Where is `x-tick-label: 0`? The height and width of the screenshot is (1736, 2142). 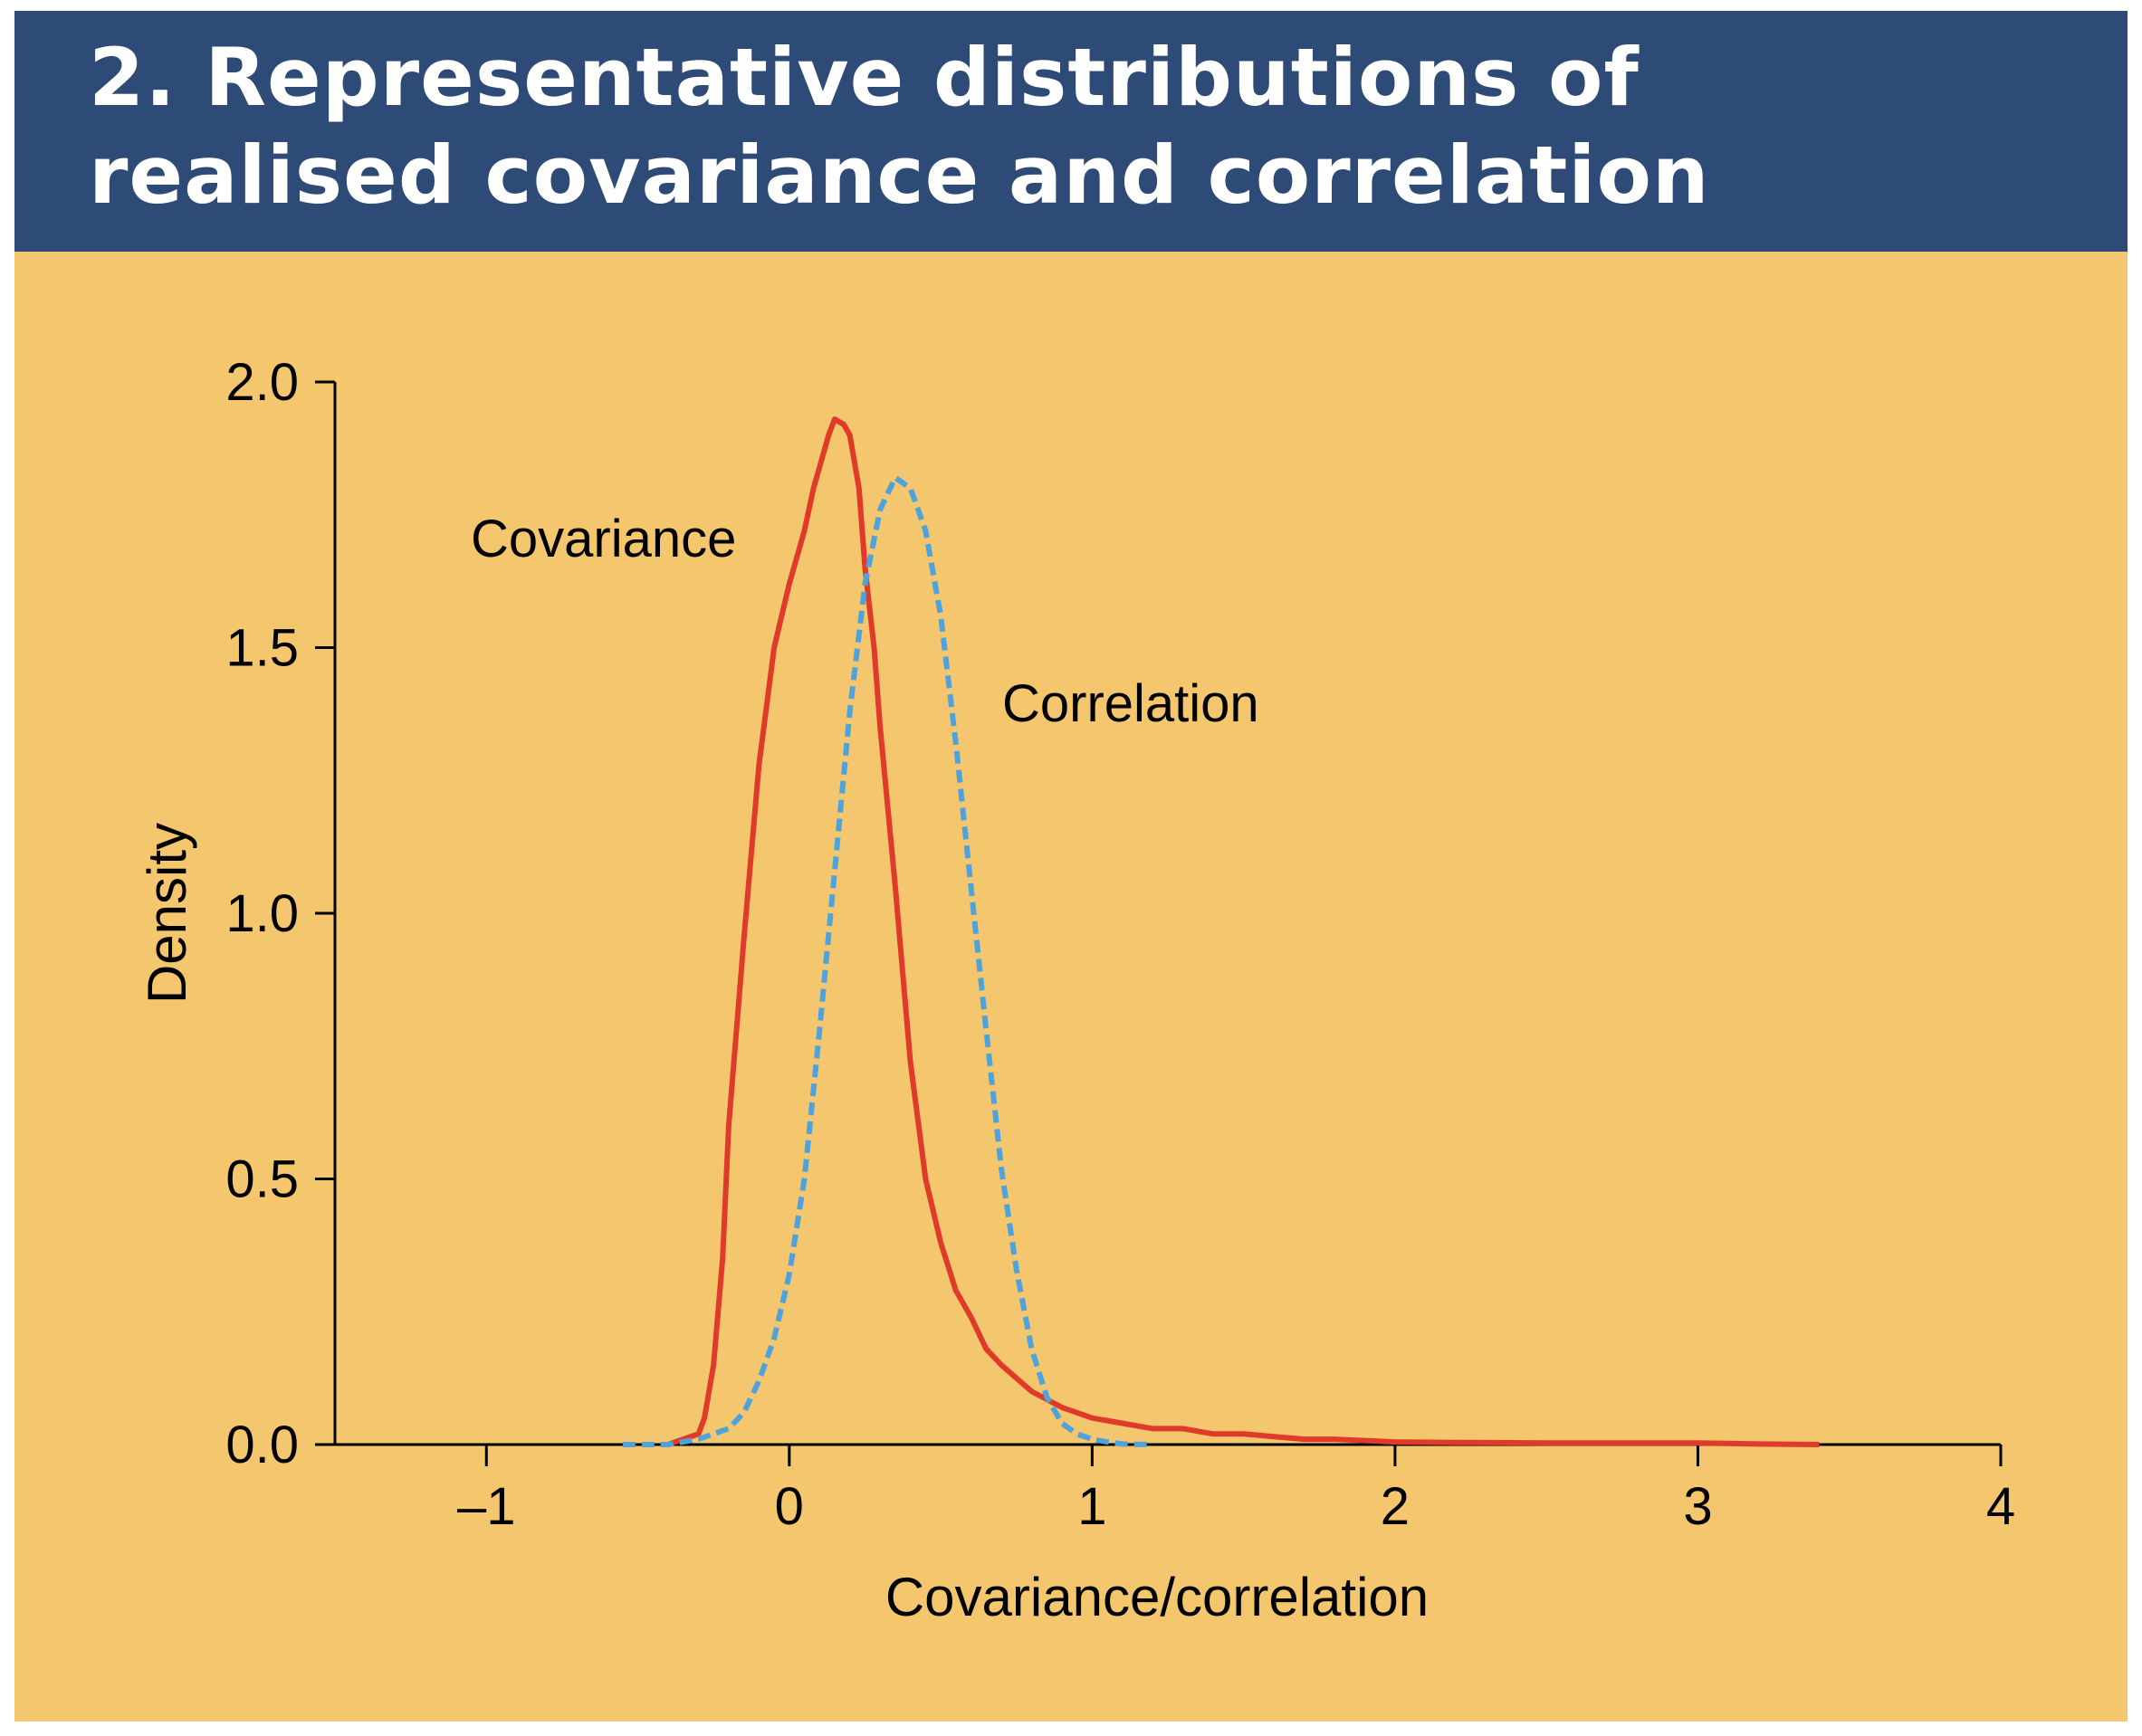 x-tick-label: 0 is located at coordinates (789, 1506).